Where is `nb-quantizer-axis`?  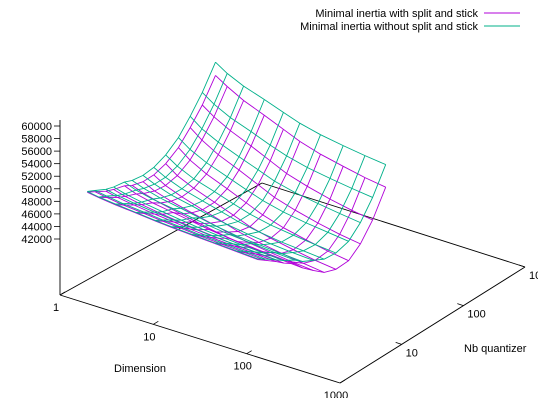 nb-quantizer-axis is located at coordinates (432, 325).